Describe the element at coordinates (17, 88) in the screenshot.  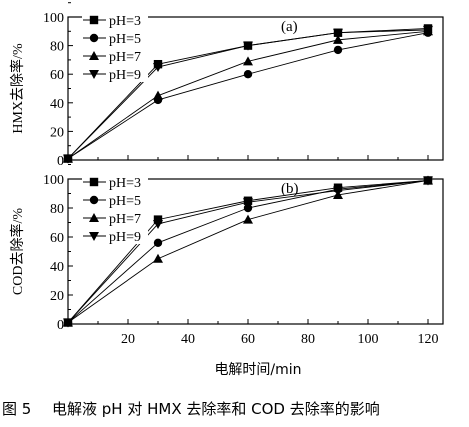
I see `y-axis-label: HMX去除率/%` at that location.